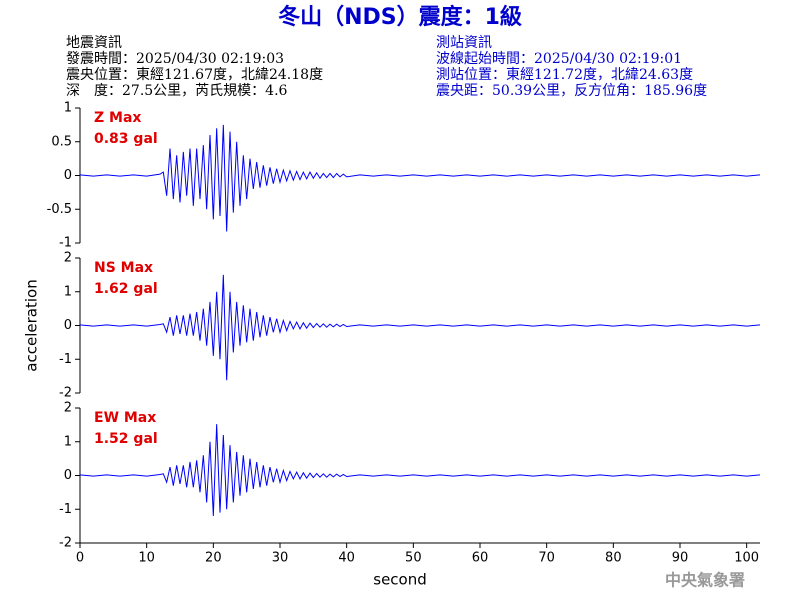  Describe the element at coordinates (117, 118) in the screenshot. I see `annotation: Z Max` at that location.